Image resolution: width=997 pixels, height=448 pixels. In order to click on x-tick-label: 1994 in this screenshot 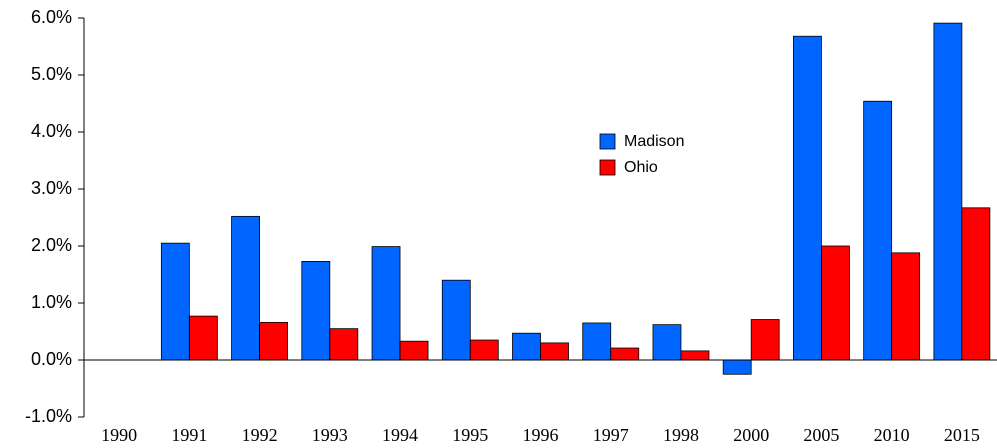, I will do `click(400, 435)`.